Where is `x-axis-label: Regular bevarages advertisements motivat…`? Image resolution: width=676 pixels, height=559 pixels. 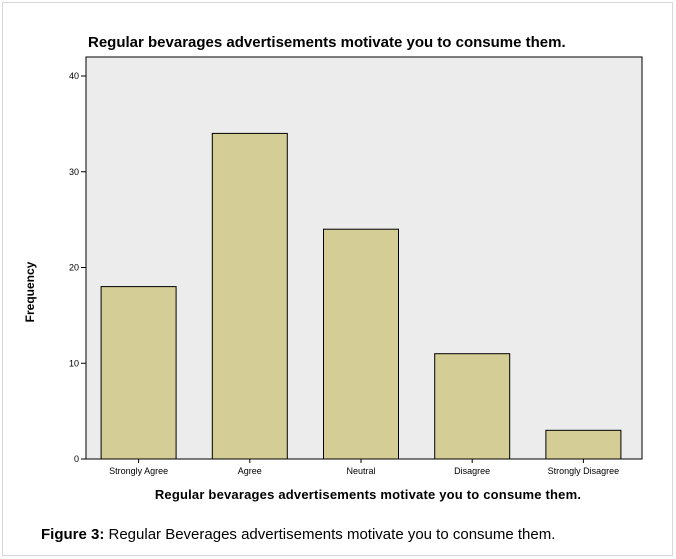 x-axis-label: Regular bevarages advertisements motivat… is located at coordinates (368, 494).